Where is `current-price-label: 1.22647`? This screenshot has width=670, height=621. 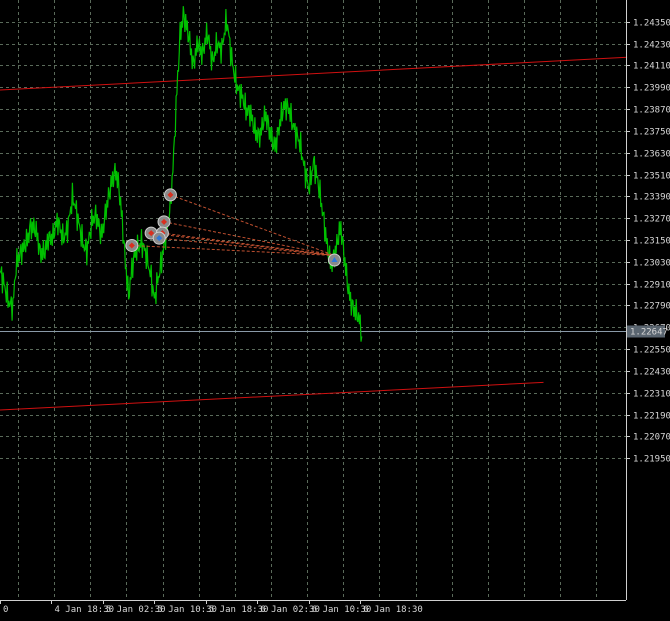 current-price-label: 1.22647 is located at coordinates (649, 333).